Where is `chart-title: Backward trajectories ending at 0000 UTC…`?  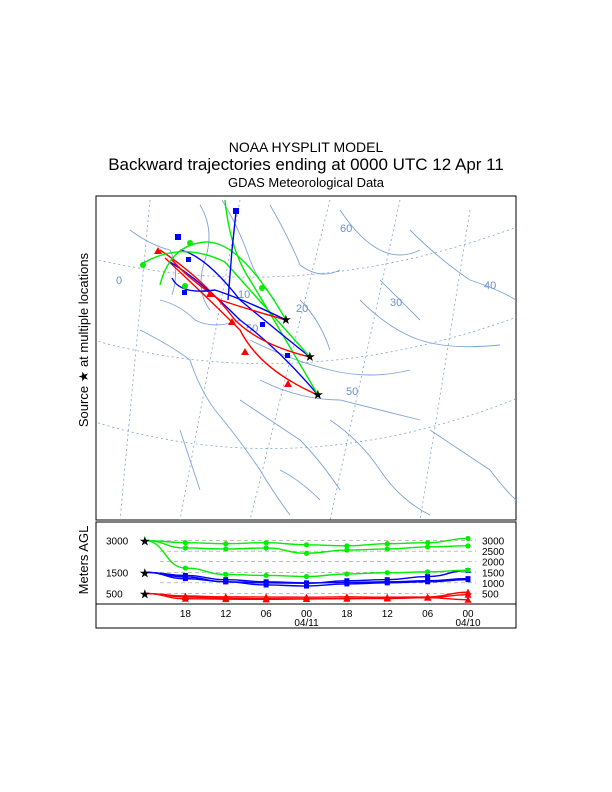
chart-title: Backward trajectories ending at 0000 UTC… is located at coordinates (306, 164).